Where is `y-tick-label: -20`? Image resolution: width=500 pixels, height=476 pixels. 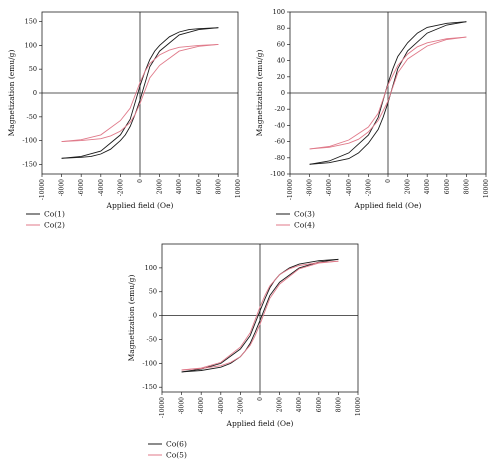 y-tick-label: -20 is located at coordinates (280, 109).